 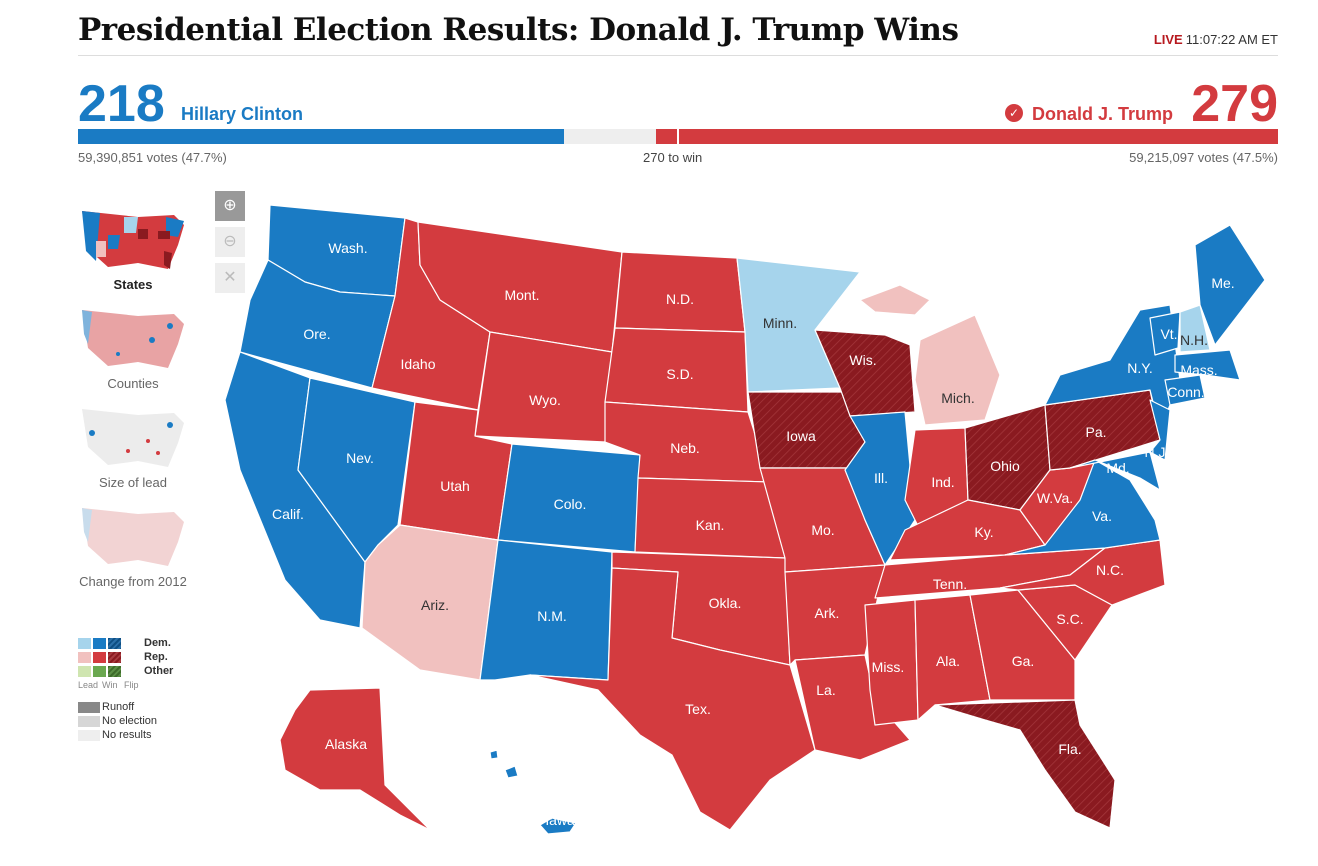 What do you see at coordinates (1157, 452) in the screenshot?
I see `state-label-nj: N.J.` at bounding box center [1157, 452].